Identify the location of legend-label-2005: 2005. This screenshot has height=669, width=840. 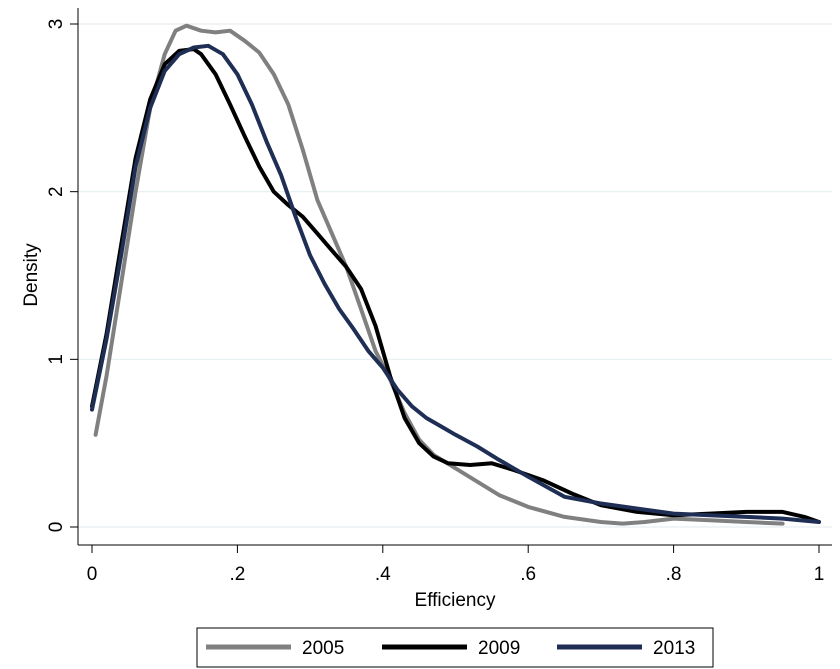
(323, 648).